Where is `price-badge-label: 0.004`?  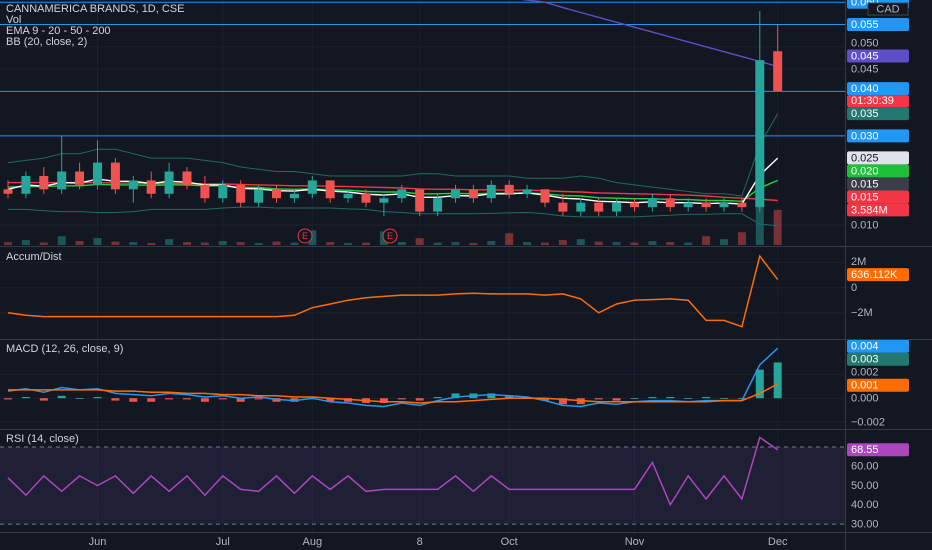 price-badge-label: 0.004 is located at coordinates (865, 347).